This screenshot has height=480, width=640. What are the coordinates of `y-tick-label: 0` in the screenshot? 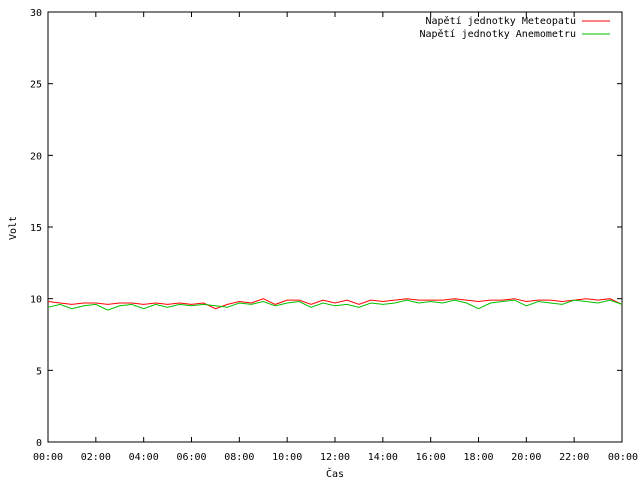 It's located at (39, 443).